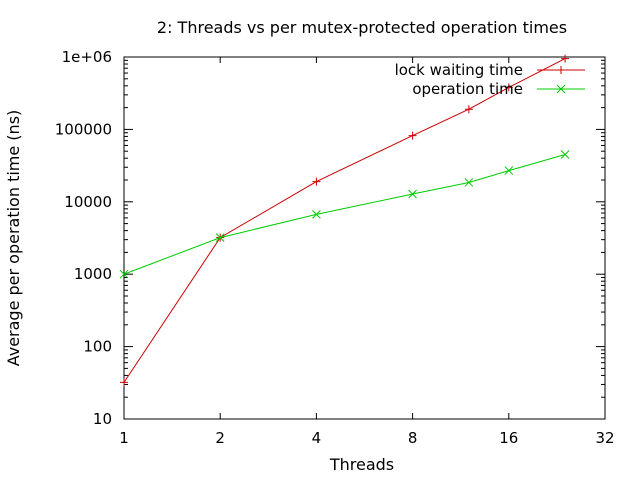 The width and height of the screenshot is (640, 480). I want to click on x-axis-title: Threads, so click(361, 464).